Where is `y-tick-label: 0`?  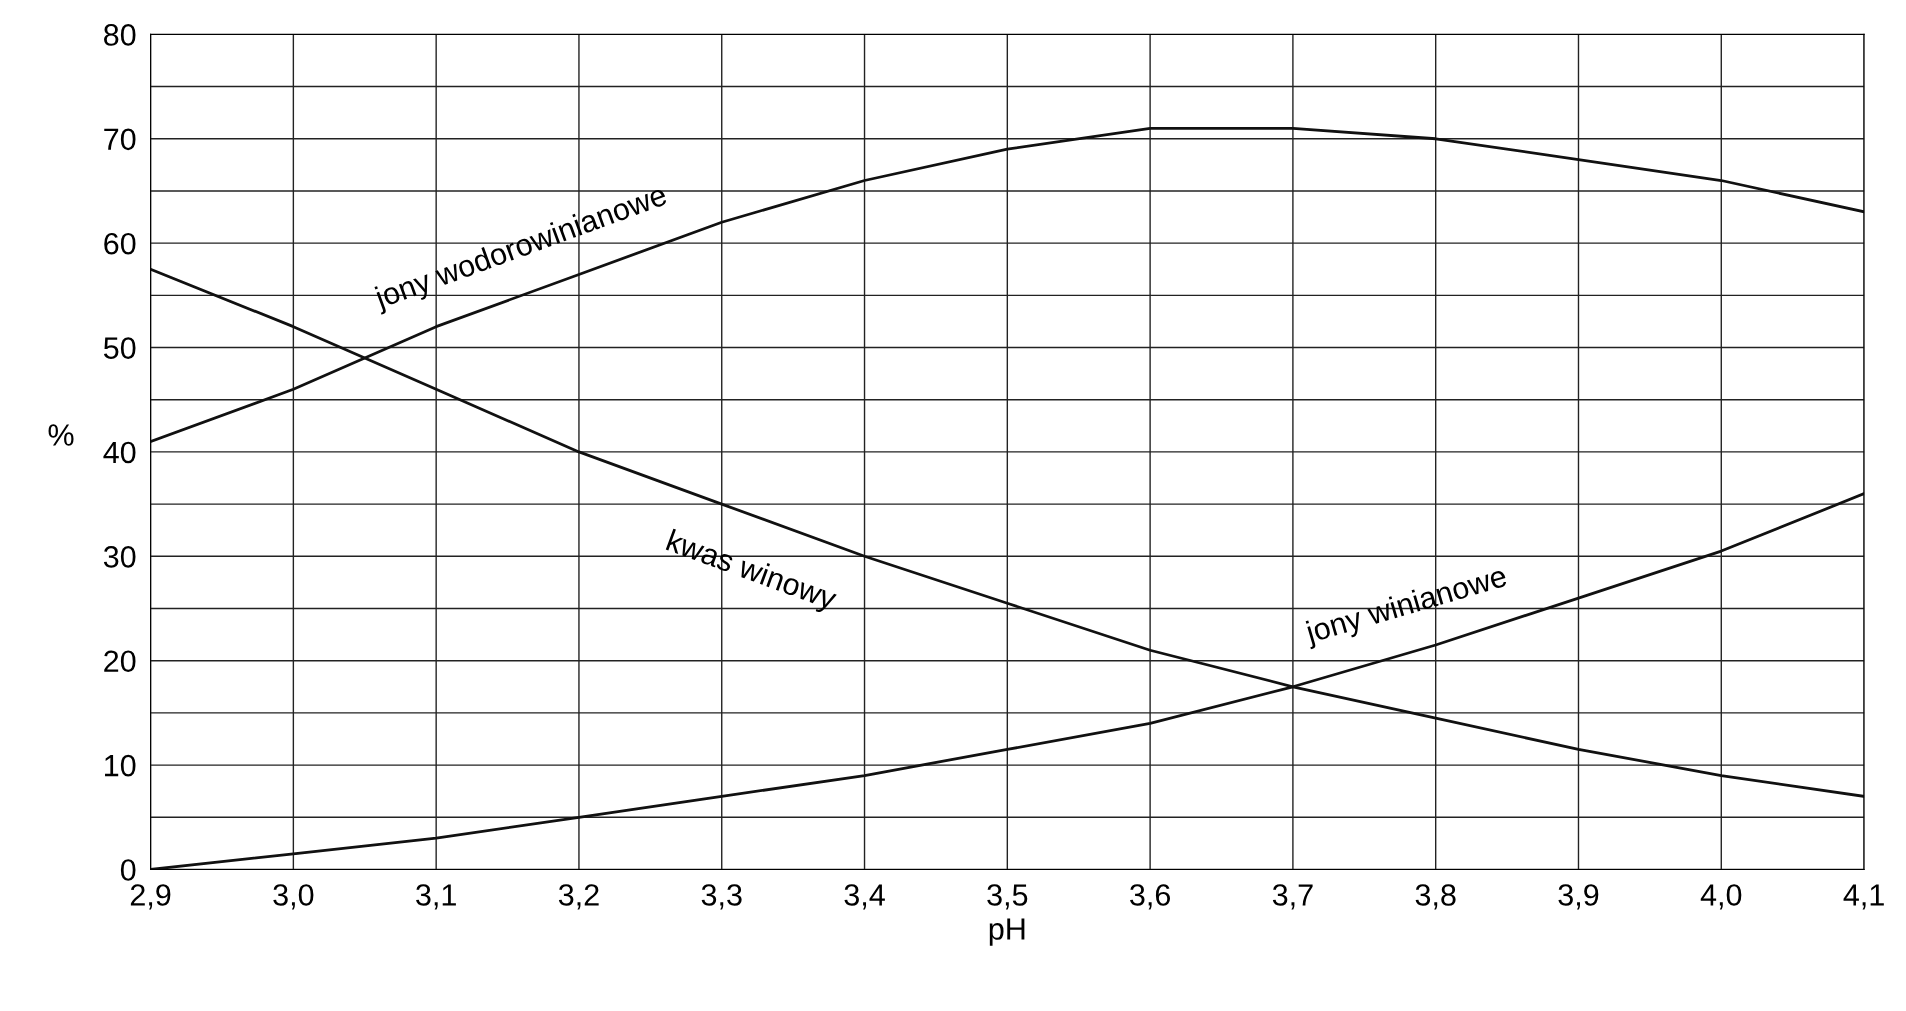 y-tick-label: 0 is located at coordinates (128, 870).